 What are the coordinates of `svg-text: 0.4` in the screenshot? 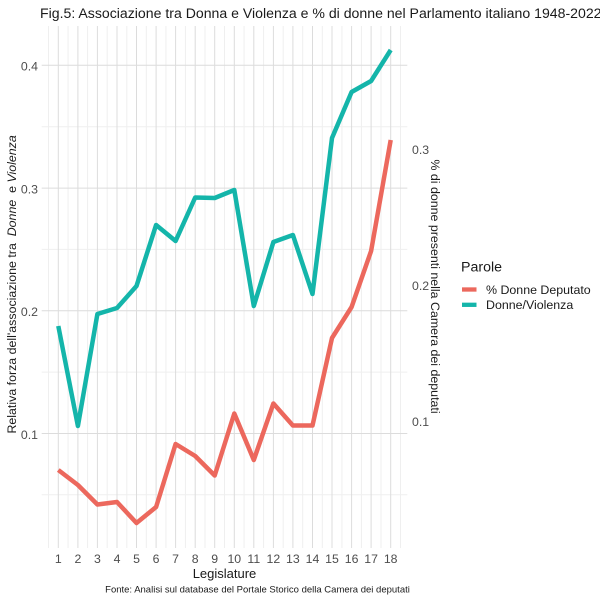 It's located at (29, 67).